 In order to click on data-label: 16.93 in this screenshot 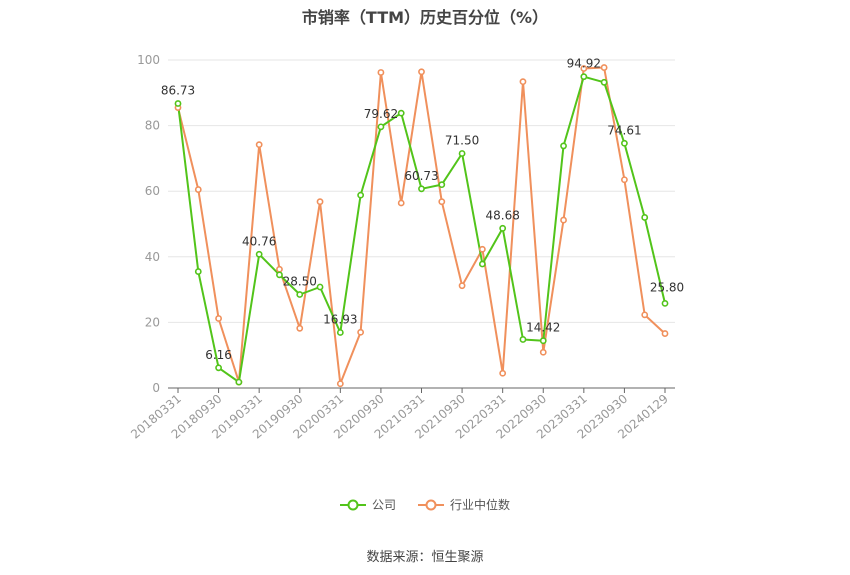, I will do `click(340, 319)`.